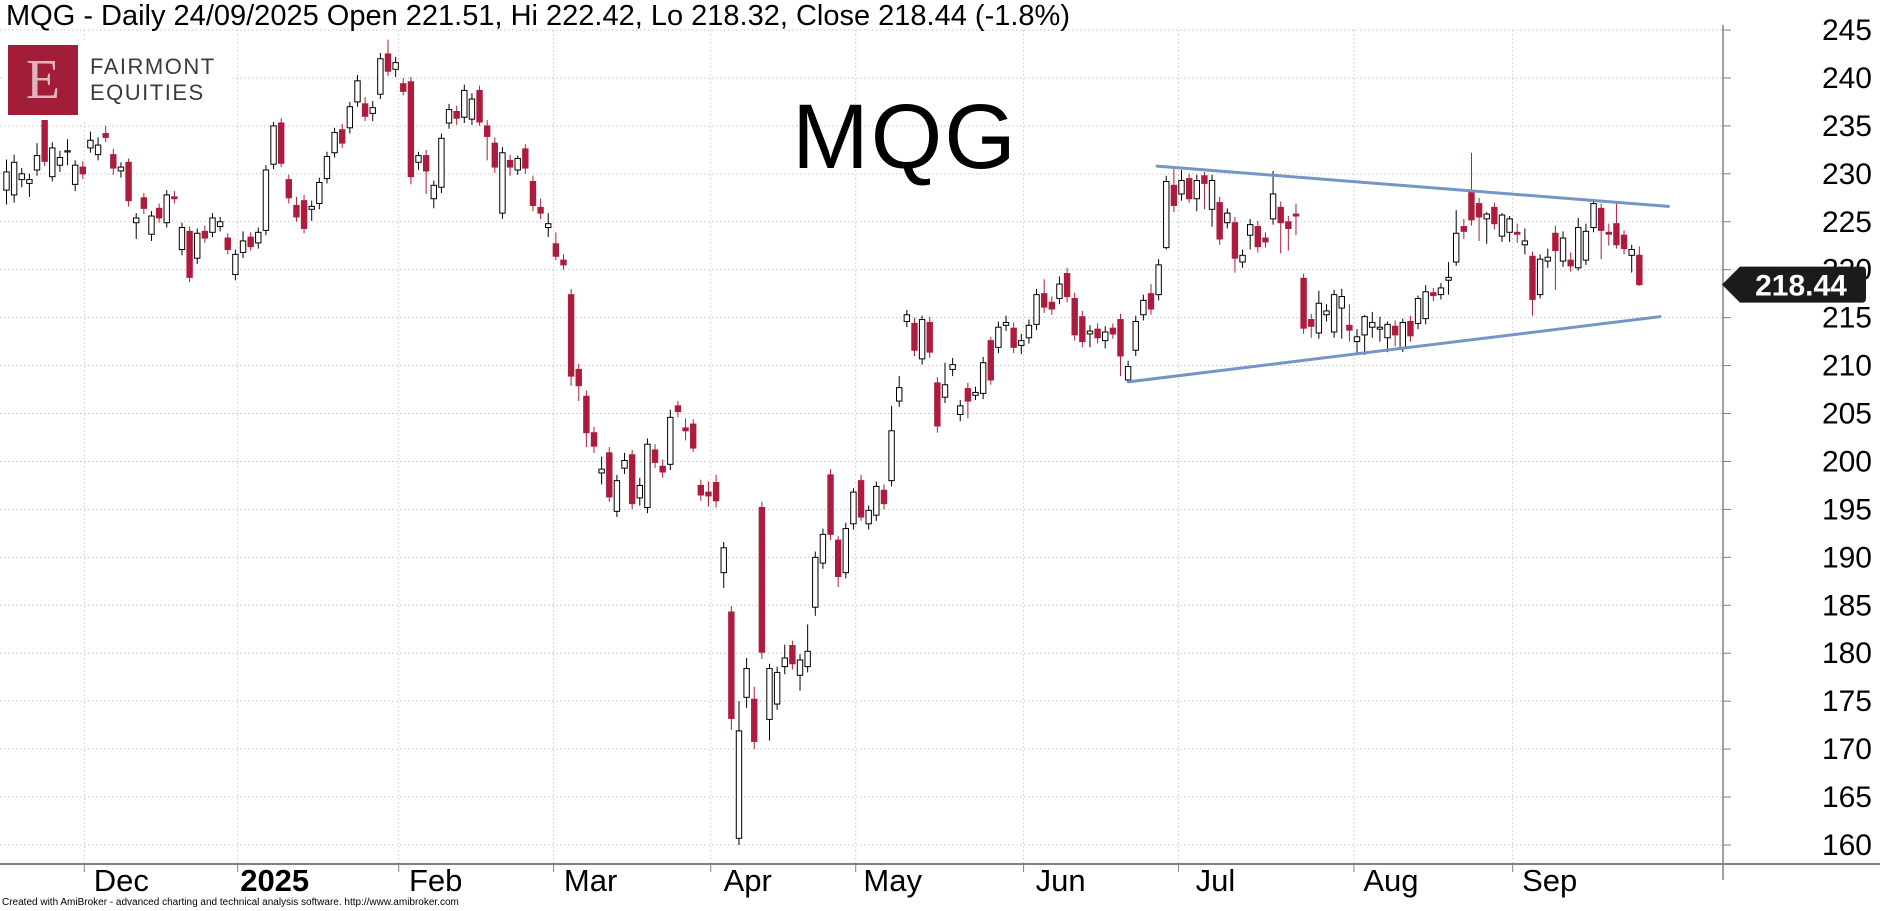  Describe the element at coordinates (1847, 318) in the screenshot. I see `y-axis-label: 215` at that location.